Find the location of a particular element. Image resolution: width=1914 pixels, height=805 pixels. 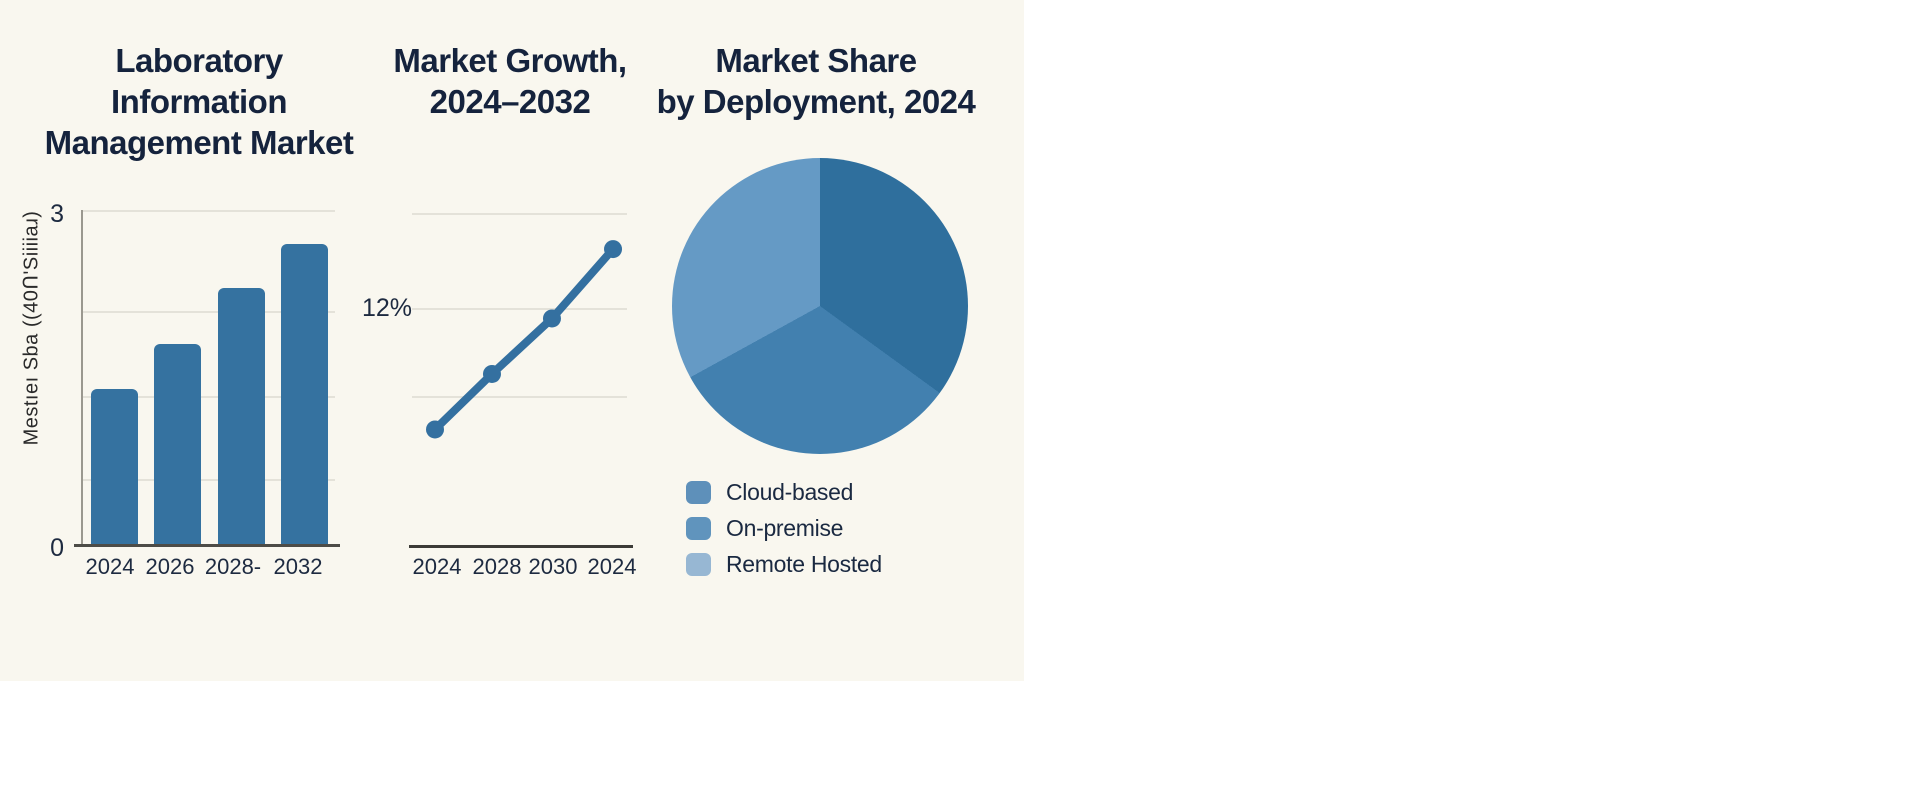

bar-chart-title-line-3: Management Market is located at coordinates (199, 142).